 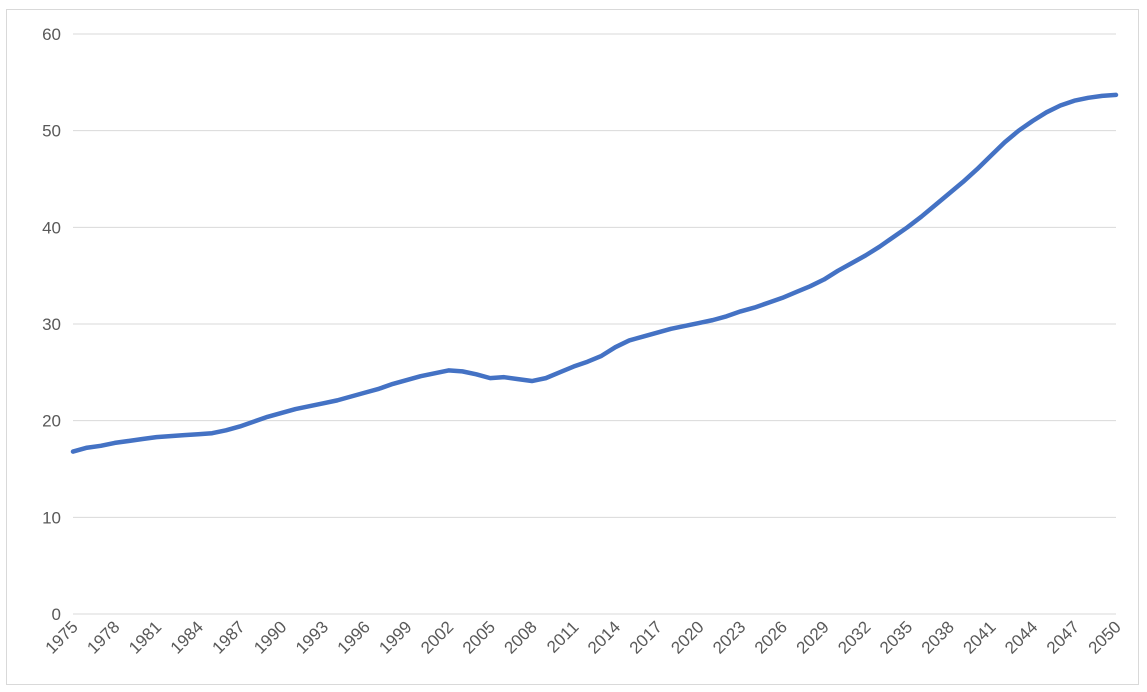 What do you see at coordinates (604, 637) in the screenshot?
I see `x-tick-label: 2014` at bounding box center [604, 637].